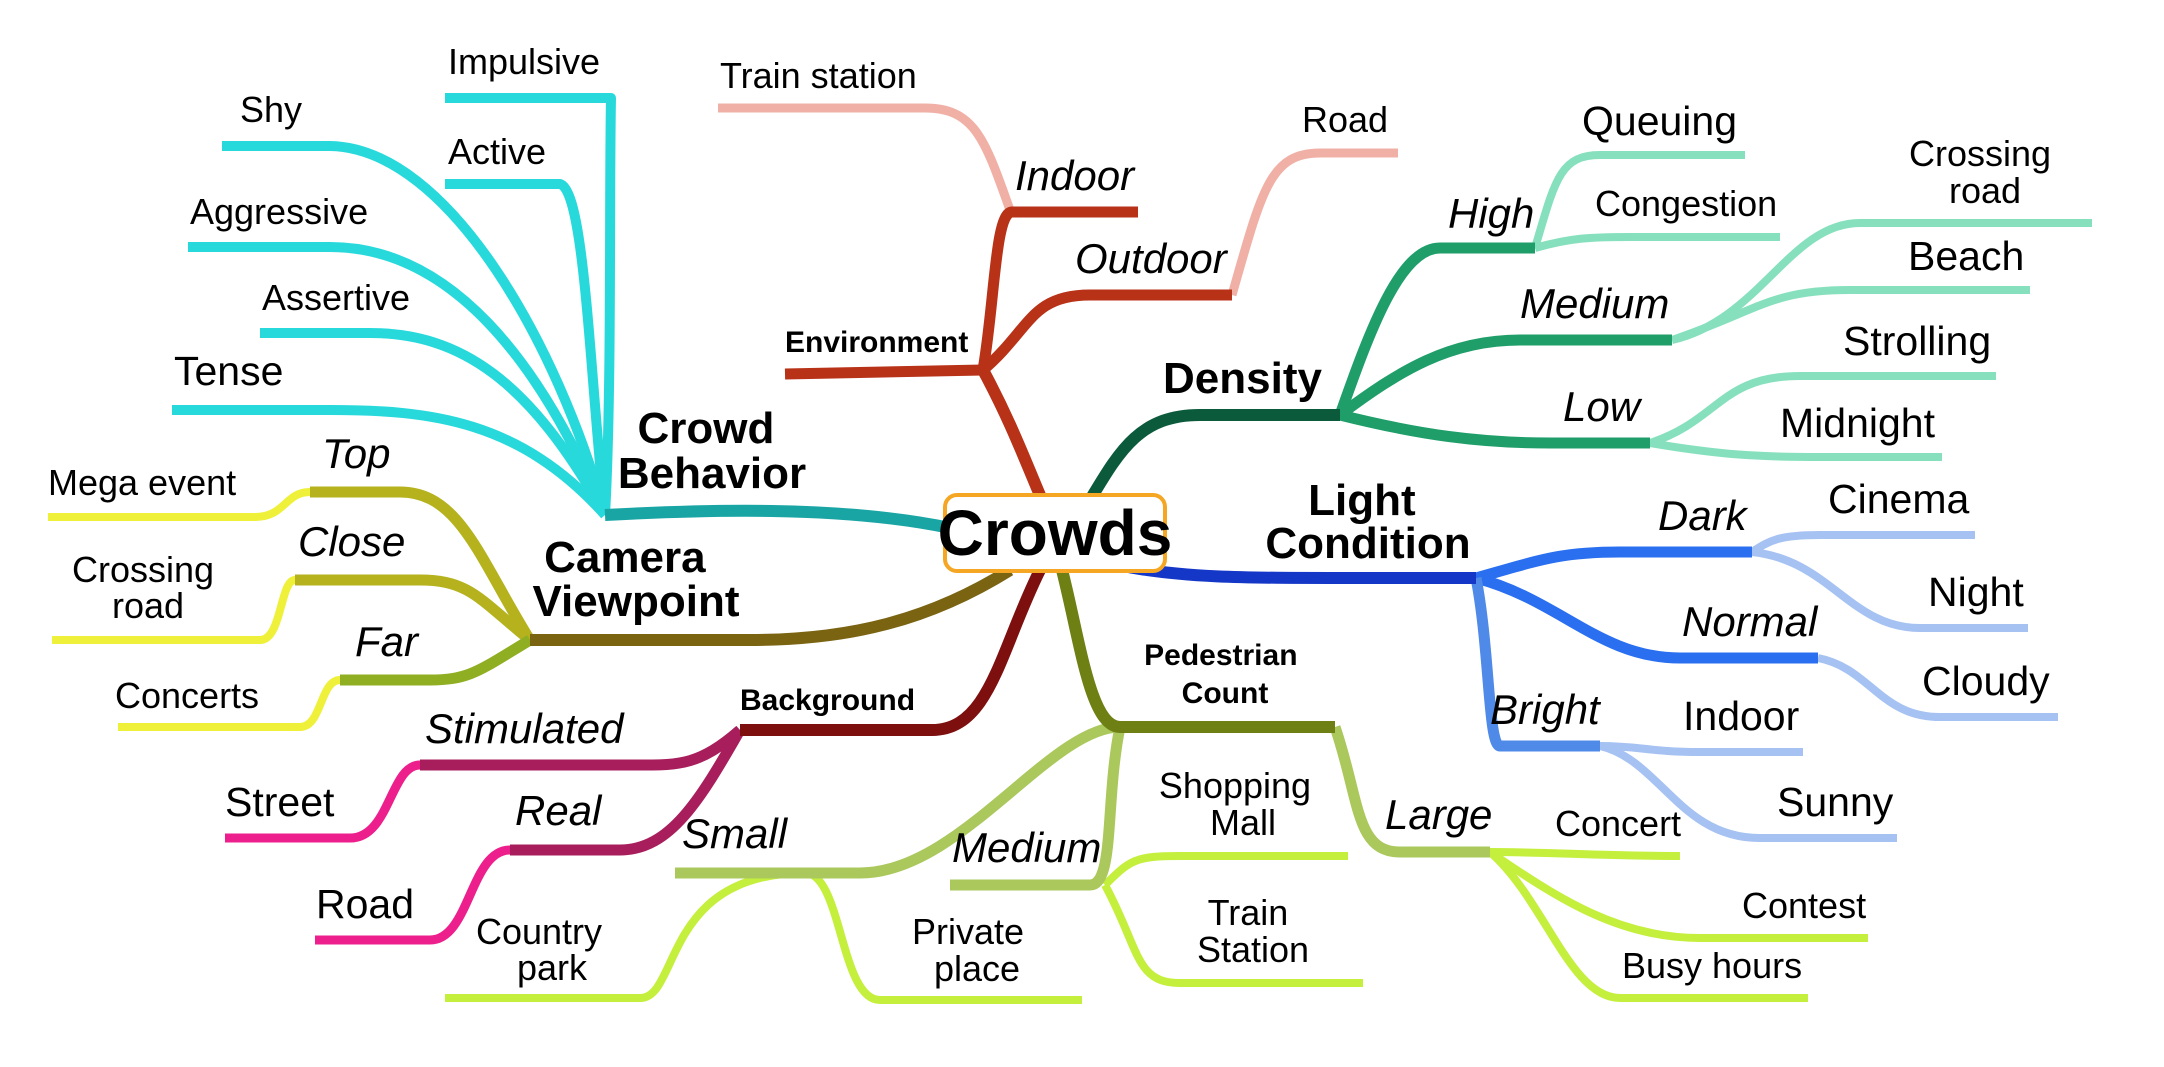  What do you see at coordinates (1012, 435) in the screenshot?
I see `edge-center-environment` at bounding box center [1012, 435].